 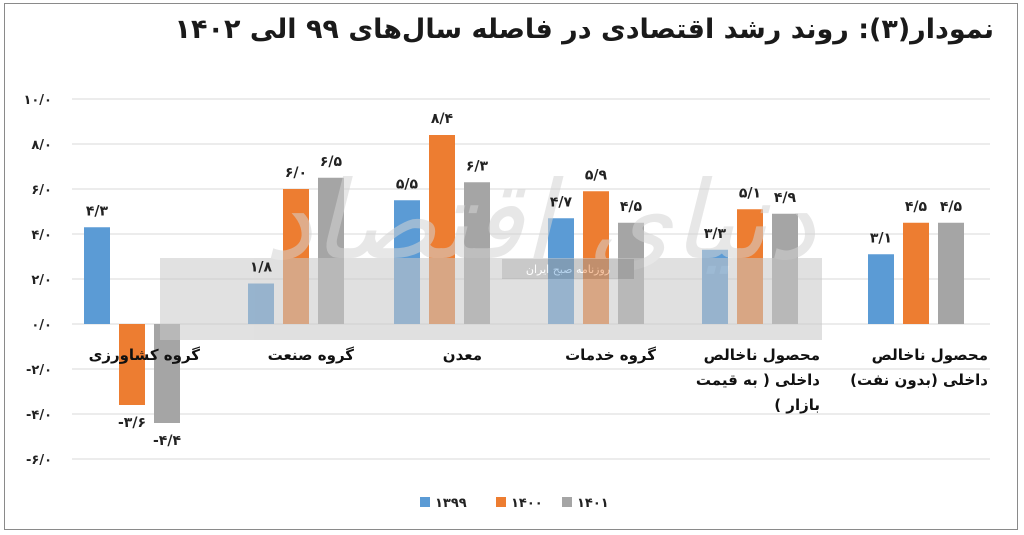 What do you see at coordinates (41, 145) in the screenshot?
I see `y-tick-label: ۸/۰` at bounding box center [41, 145].